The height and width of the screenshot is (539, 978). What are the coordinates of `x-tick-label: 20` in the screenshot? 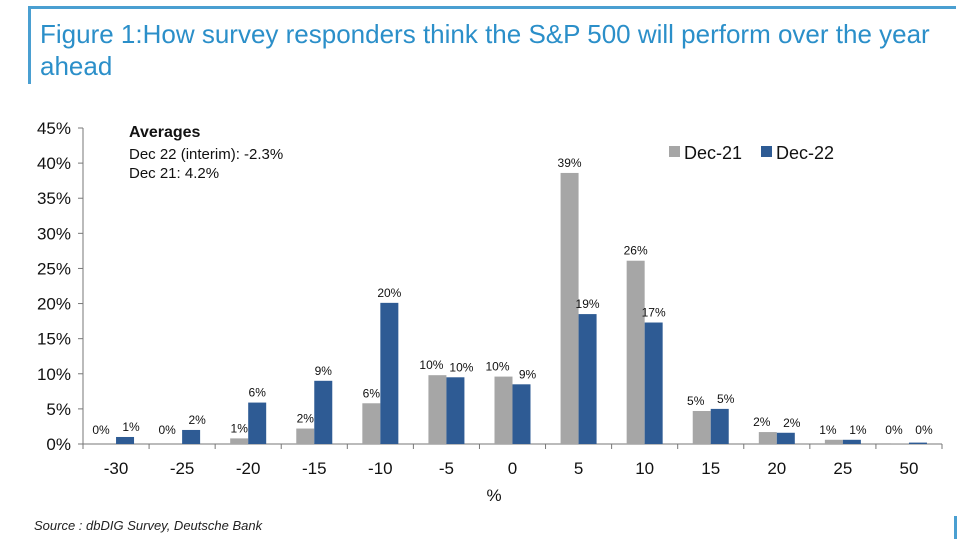 It's located at (776, 468).